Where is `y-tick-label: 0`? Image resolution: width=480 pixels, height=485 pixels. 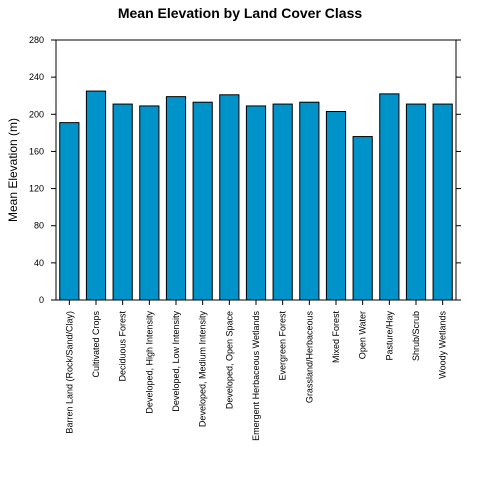
y-tick-label: 0 is located at coordinates (41, 300).